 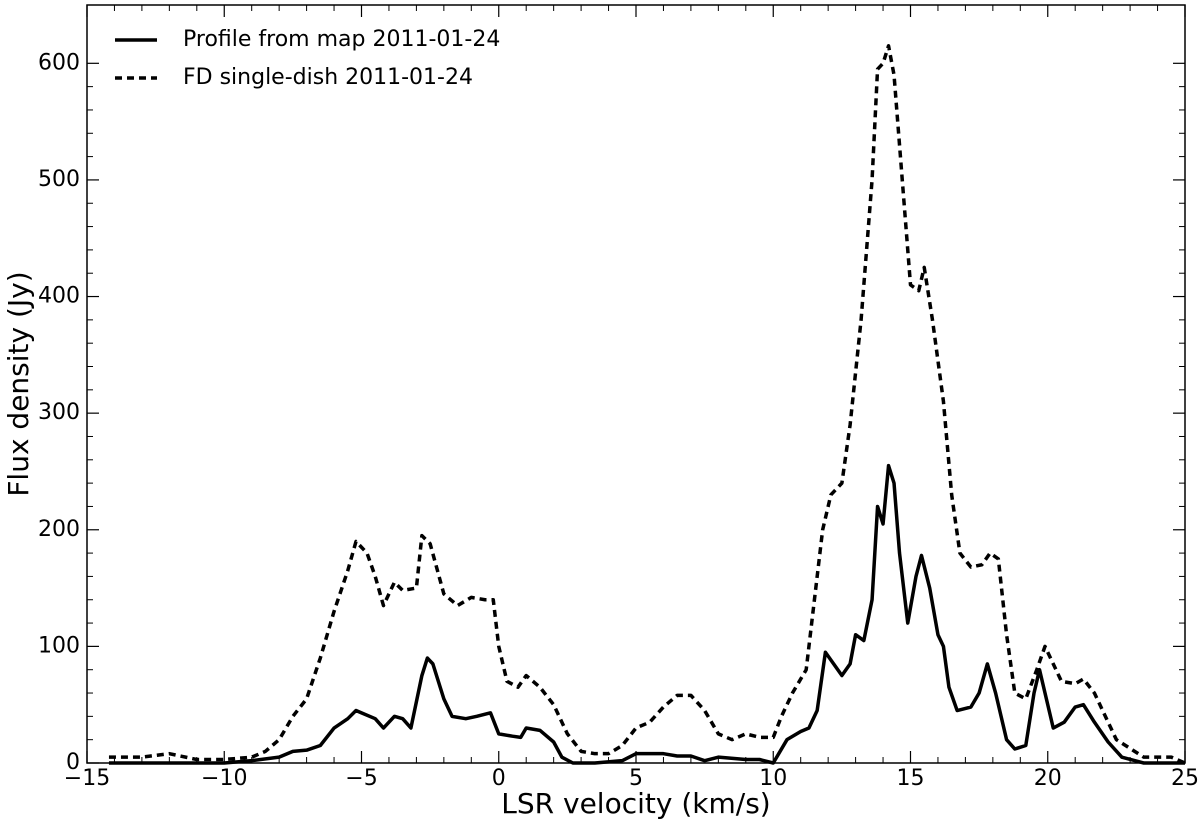 I want to click on x-tick-label: 5, so click(x=636, y=778).